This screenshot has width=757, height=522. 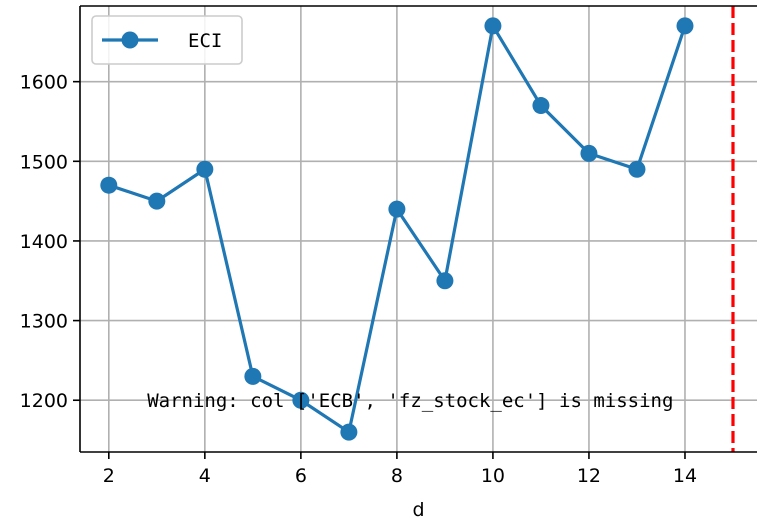 I want to click on y-tick-label: 1200, so click(x=44, y=401).